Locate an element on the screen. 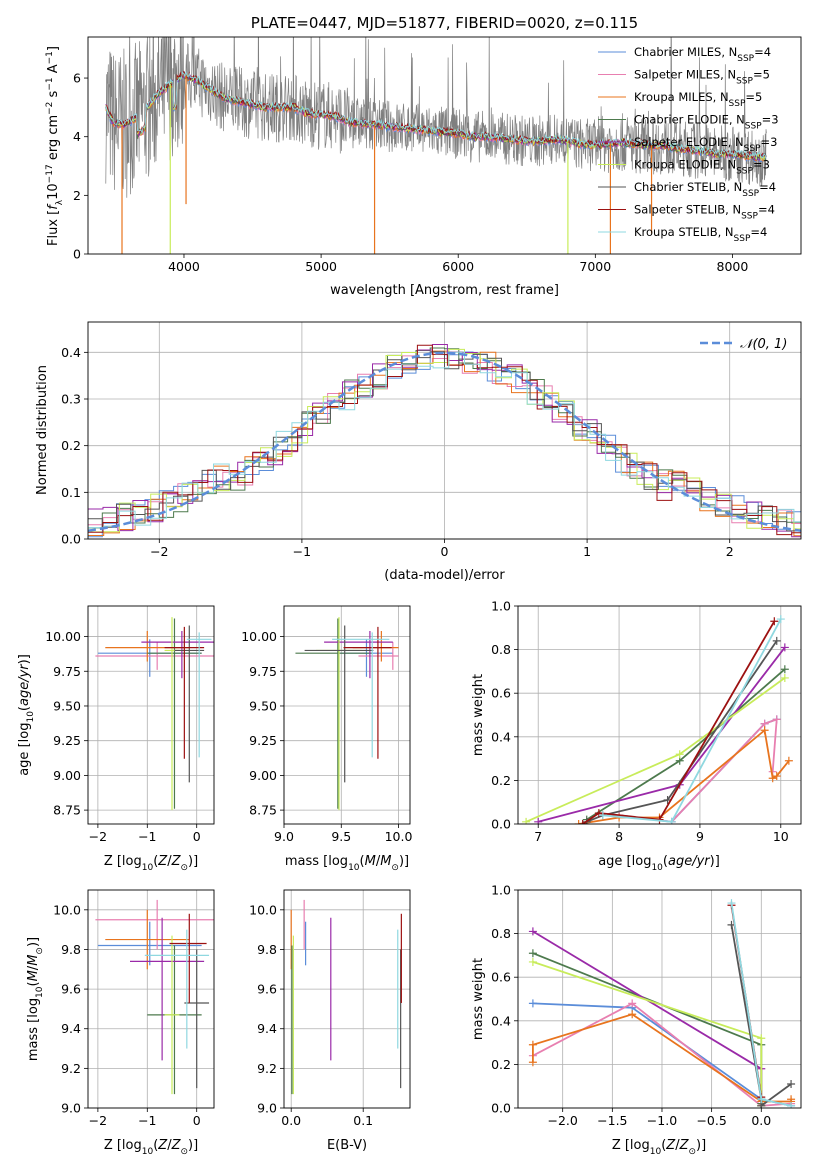 The width and height of the screenshot is (819, 1170). plot-area-mass_vs_Z is located at coordinates (154, 997).